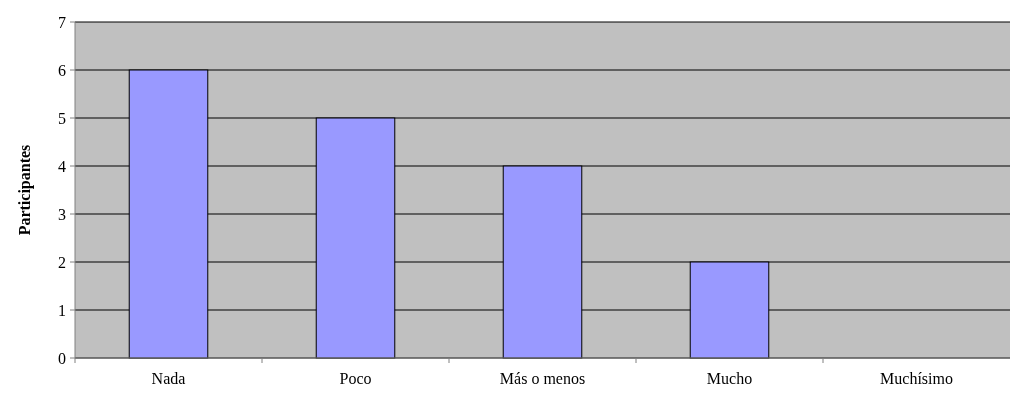 The height and width of the screenshot is (404, 1010). Describe the element at coordinates (25, 190) in the screenshot. I see `y-axis-title: Participantes` at that location.